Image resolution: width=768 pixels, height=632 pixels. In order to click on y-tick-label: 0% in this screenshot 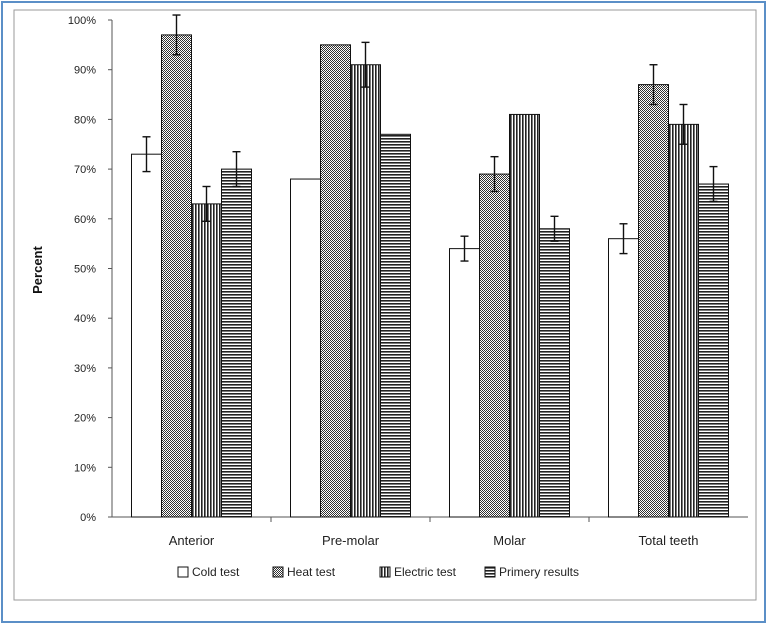, I will do `click(88, 518)`.